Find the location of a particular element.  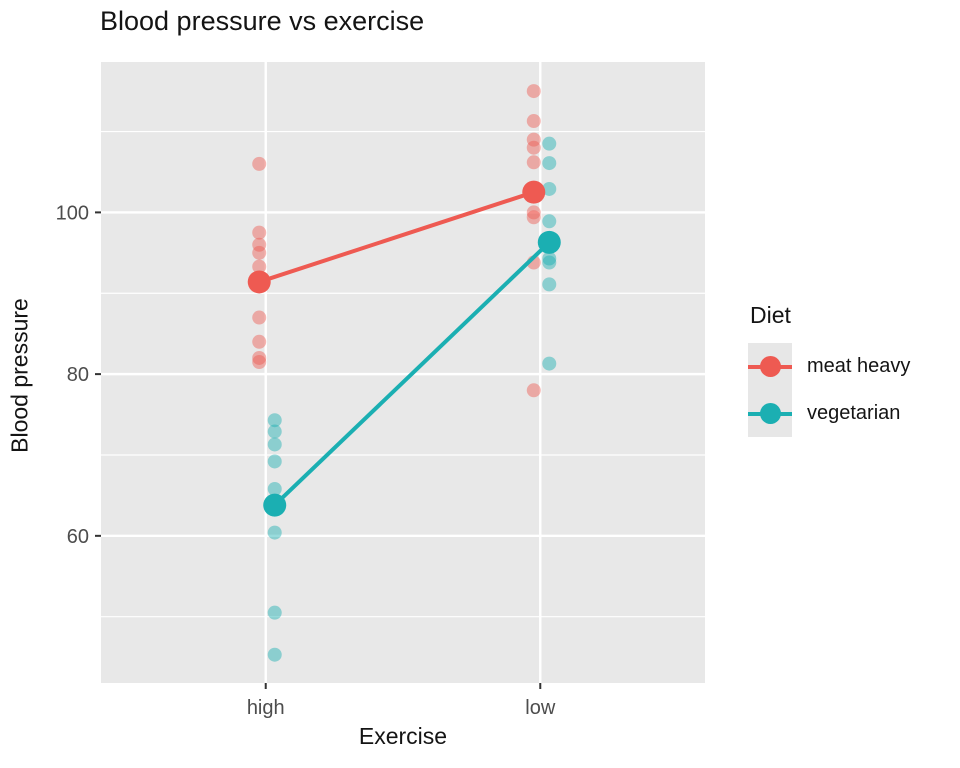

legend-key-meat-heavy is located at coordinates (770, 366).